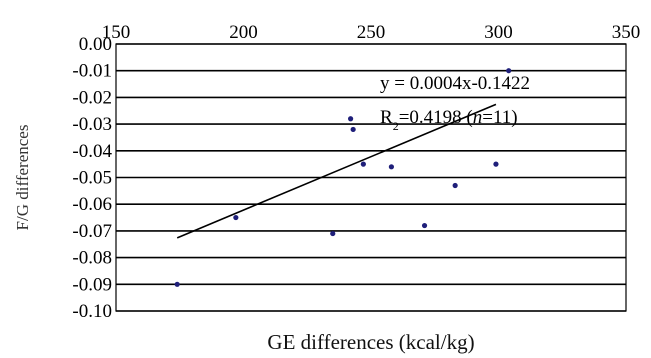  I want to click on y-tick-label: -0.08, so click(92, 258).